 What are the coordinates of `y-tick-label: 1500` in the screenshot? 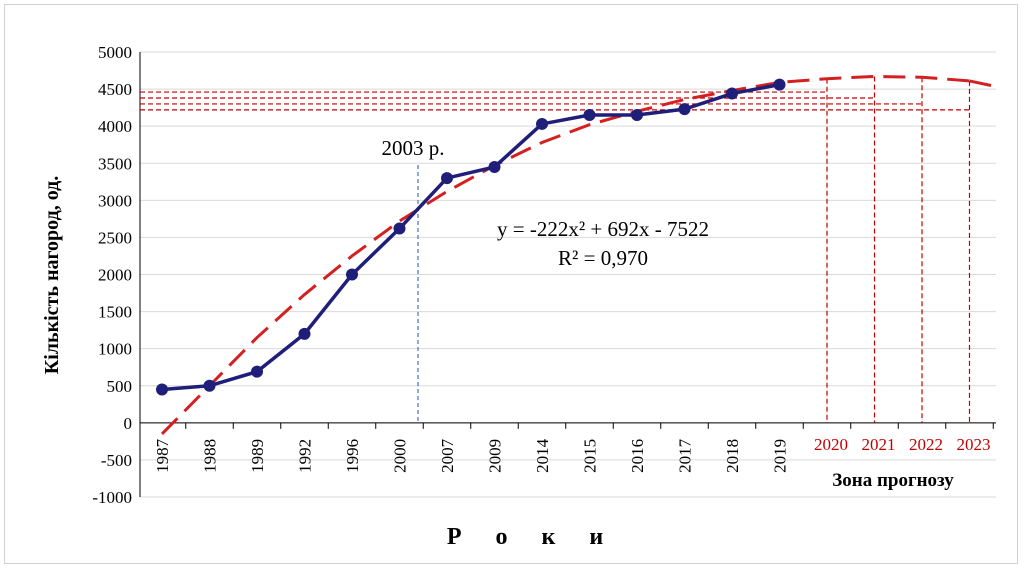 It's located at (115, 312).